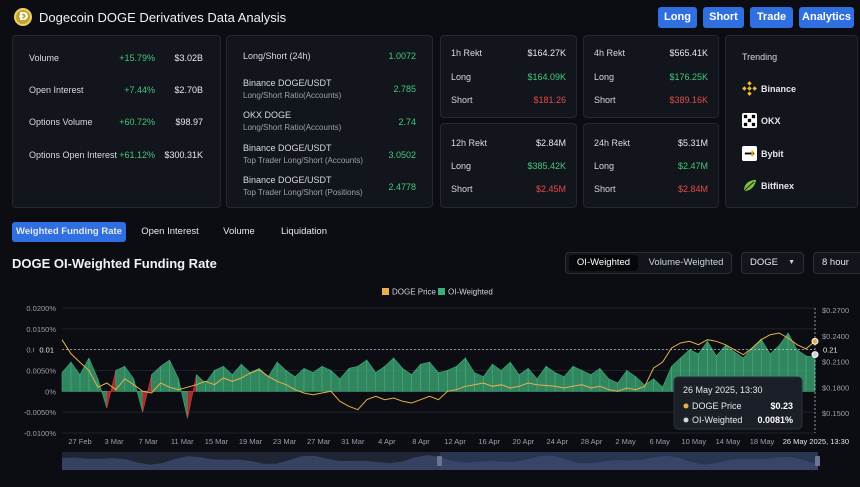 The height and width of the screenshot is (487, 860). I want to click on crosshair-left-badge, so click(47, 349).